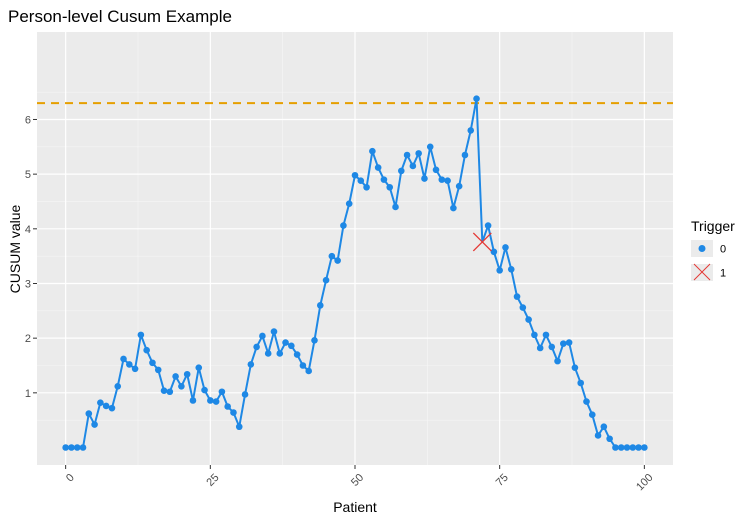 The height and width of the screenshot is (523, 752). I want to click on legend-point-icon, so click(702, 248).